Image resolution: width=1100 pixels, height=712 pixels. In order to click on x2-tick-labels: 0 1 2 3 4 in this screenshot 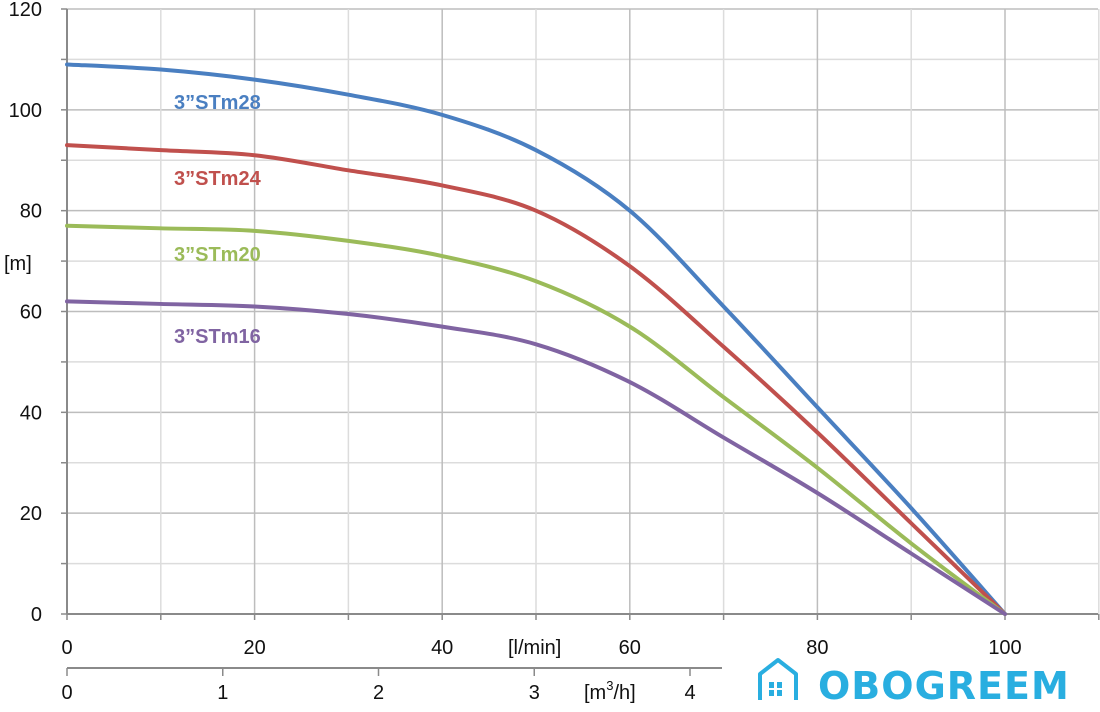, I will do `click(378, 693)`.